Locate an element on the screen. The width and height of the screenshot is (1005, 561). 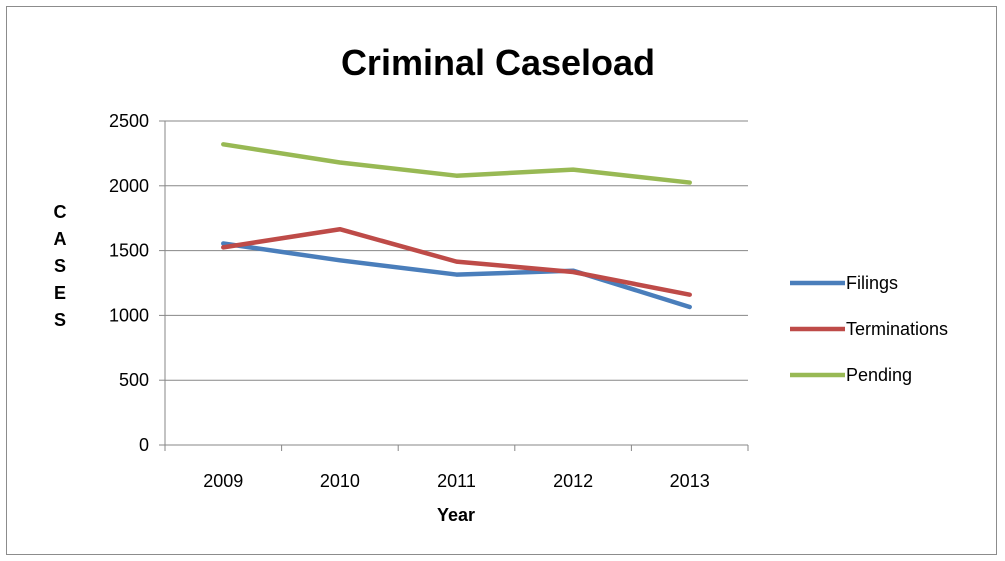
legend: Filings Terminations Pending is located at coordinates (869, 329).